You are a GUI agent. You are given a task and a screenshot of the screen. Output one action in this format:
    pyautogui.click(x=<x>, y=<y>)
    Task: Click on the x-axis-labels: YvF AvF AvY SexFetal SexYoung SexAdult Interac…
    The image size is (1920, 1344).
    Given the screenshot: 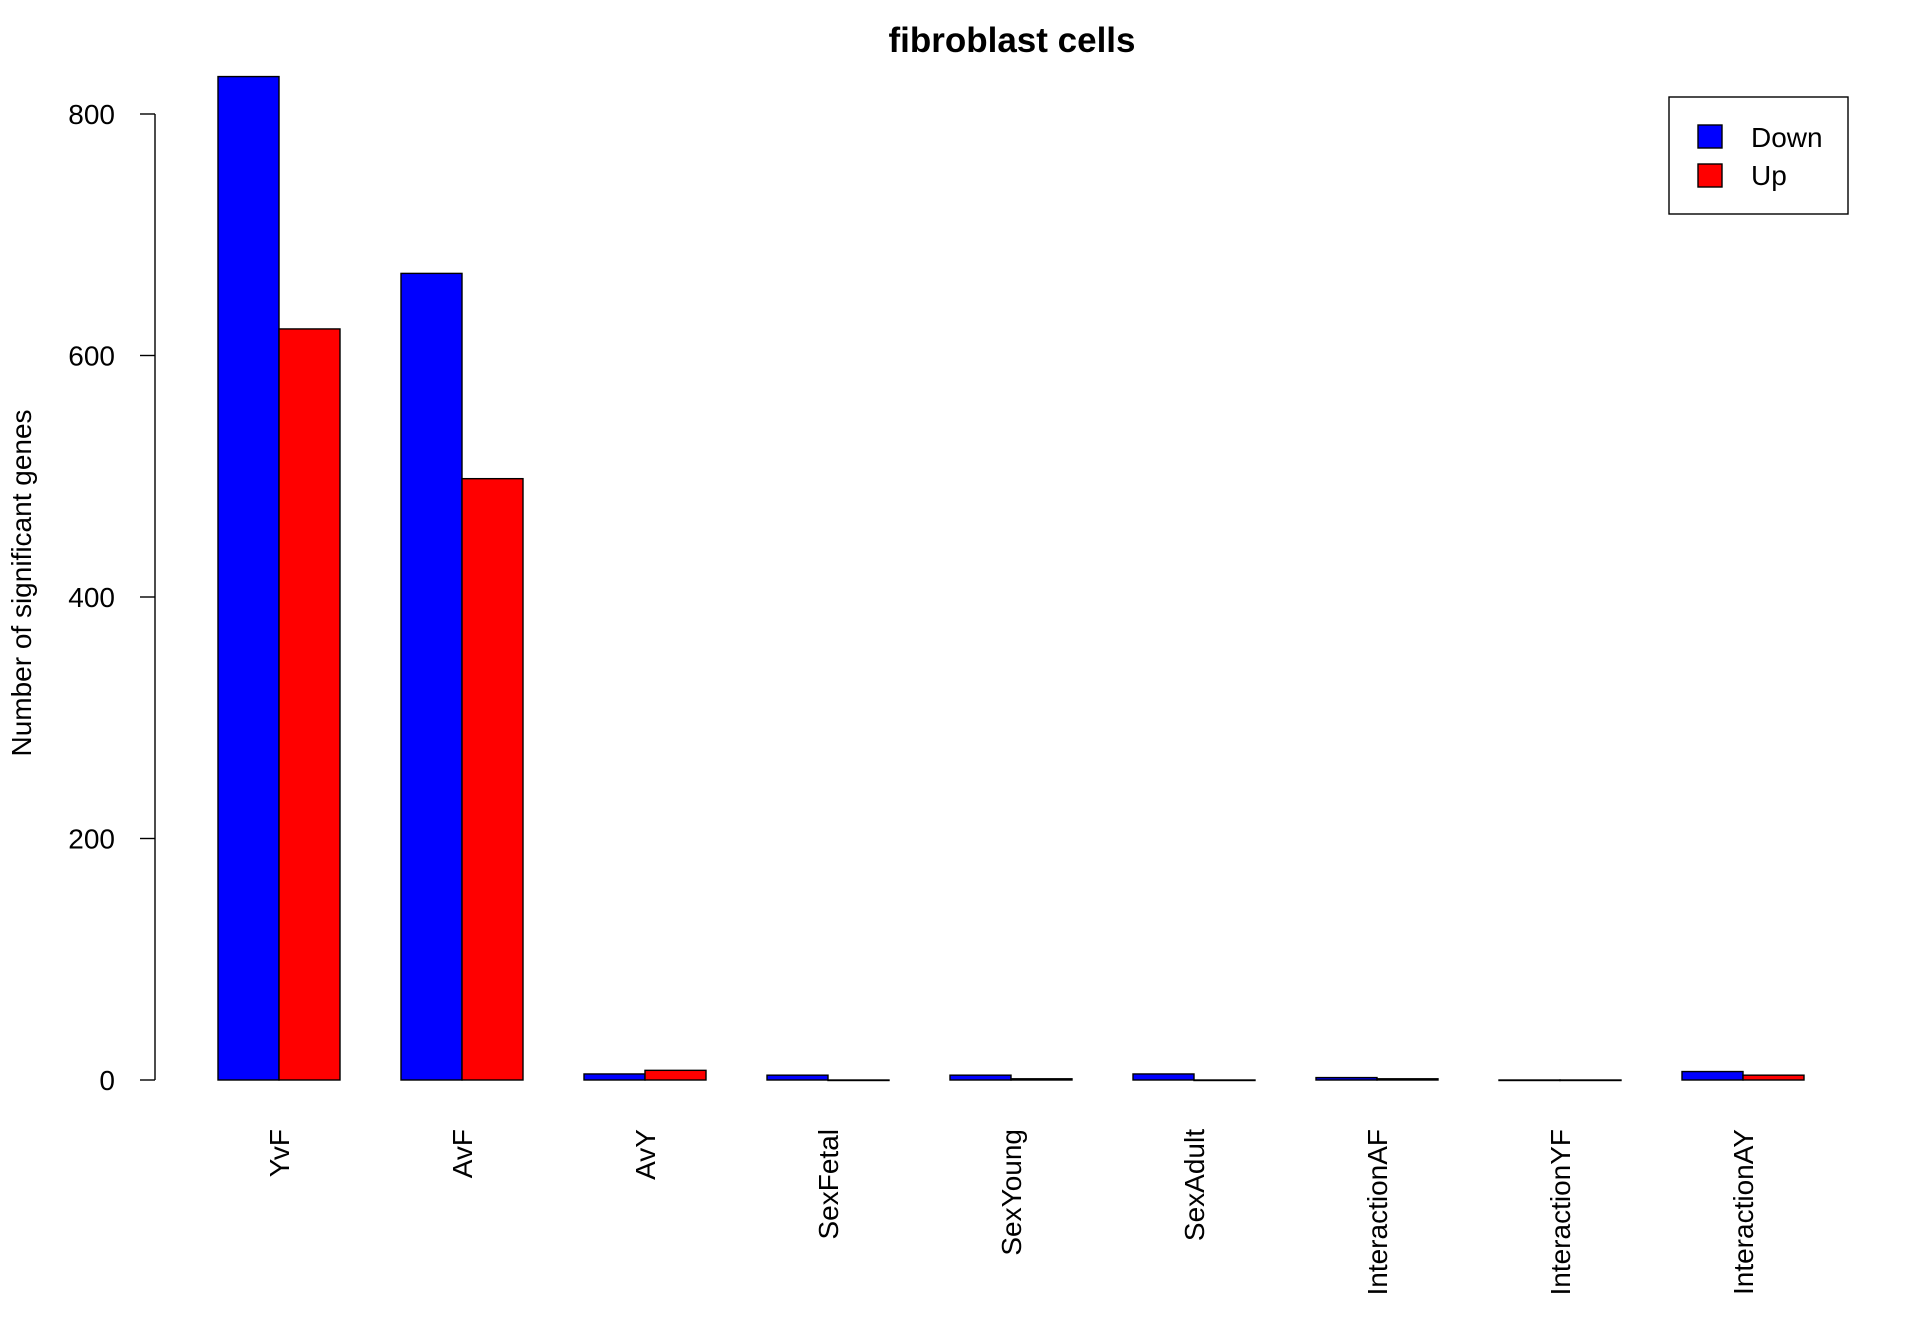 What is the action you would take?
    pyautogui.click(x=1011, y=1212)
    